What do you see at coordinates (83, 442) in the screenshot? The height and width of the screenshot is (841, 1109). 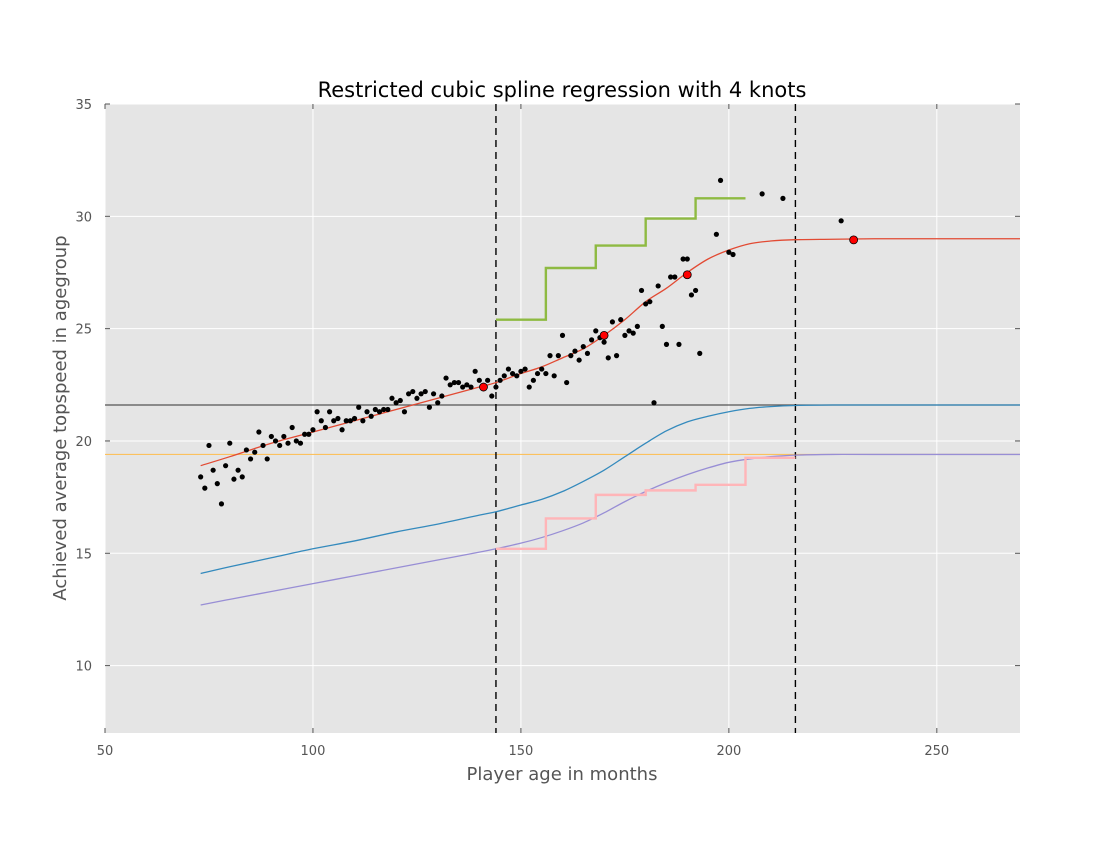 I see `y-tick-label: 20` at bounding box center [83, 442].